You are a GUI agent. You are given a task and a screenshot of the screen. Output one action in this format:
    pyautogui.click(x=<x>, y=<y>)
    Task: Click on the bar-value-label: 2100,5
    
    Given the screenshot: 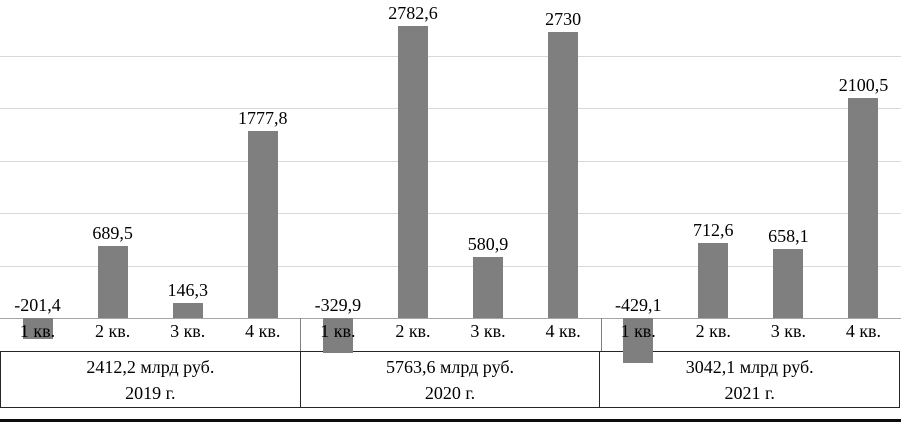 What is the action you would take?
    pyautogui.click(x=863, y=84)
    